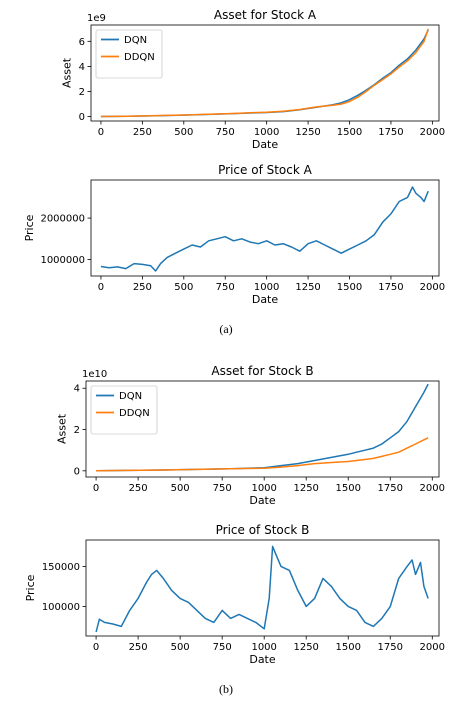 This screenshot has width=452, height=708. What do you see at coordinates (225, 329) in the screenshot?
I see `figure-caption: (a)` at bounding box center [225, 329].